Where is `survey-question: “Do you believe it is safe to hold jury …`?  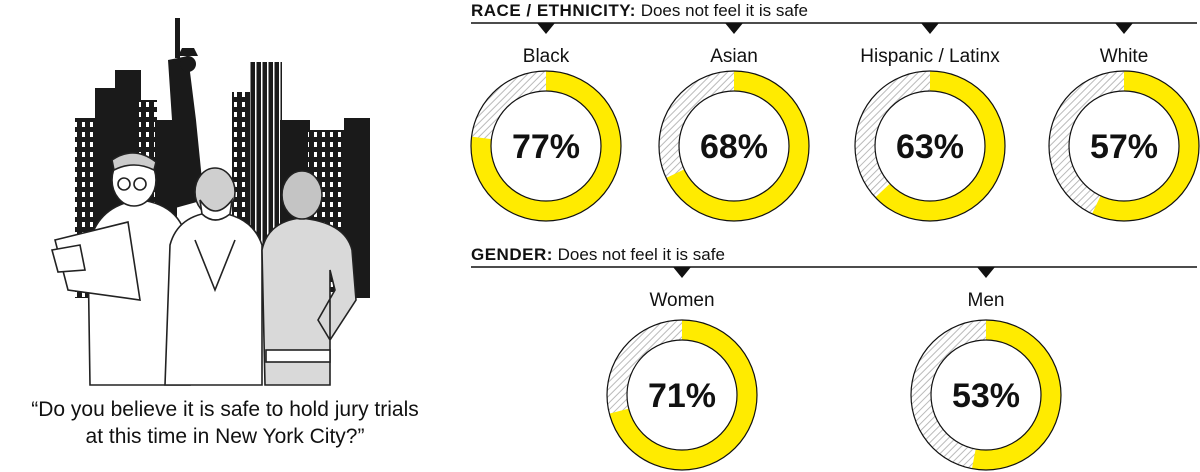 survey-question: “Do you believe it is safe to hold jury … is located at coordinates (225, 423).